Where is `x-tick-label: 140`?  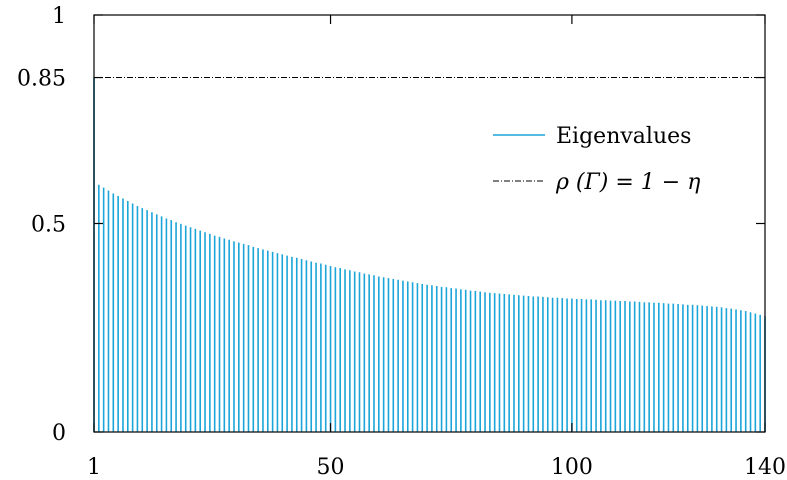
x-tick-label: 140 is located at coordinates (765, 467).